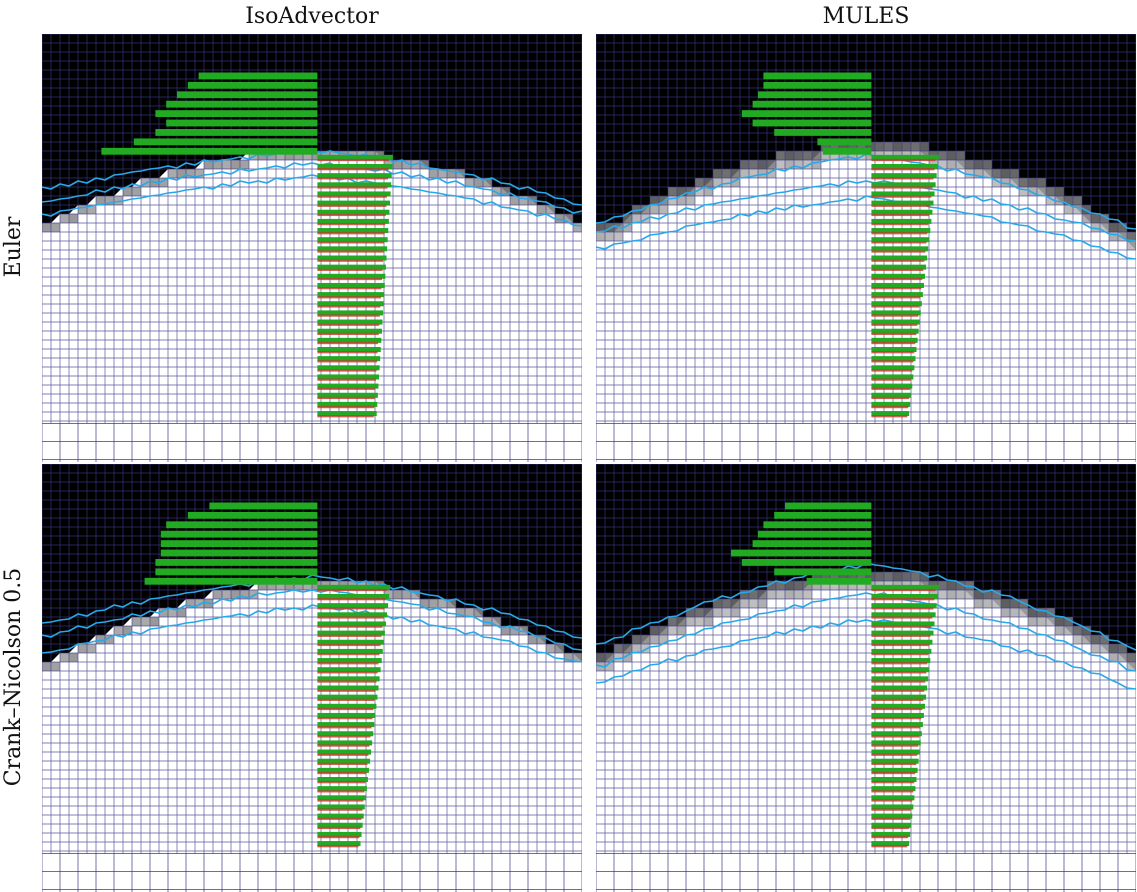  What do you see at coordinates (13, 677) in the screenshot?
I see `row-title-crank-nicolson: Crank–Nicolson 0.5` at bounding box center [13, 677].